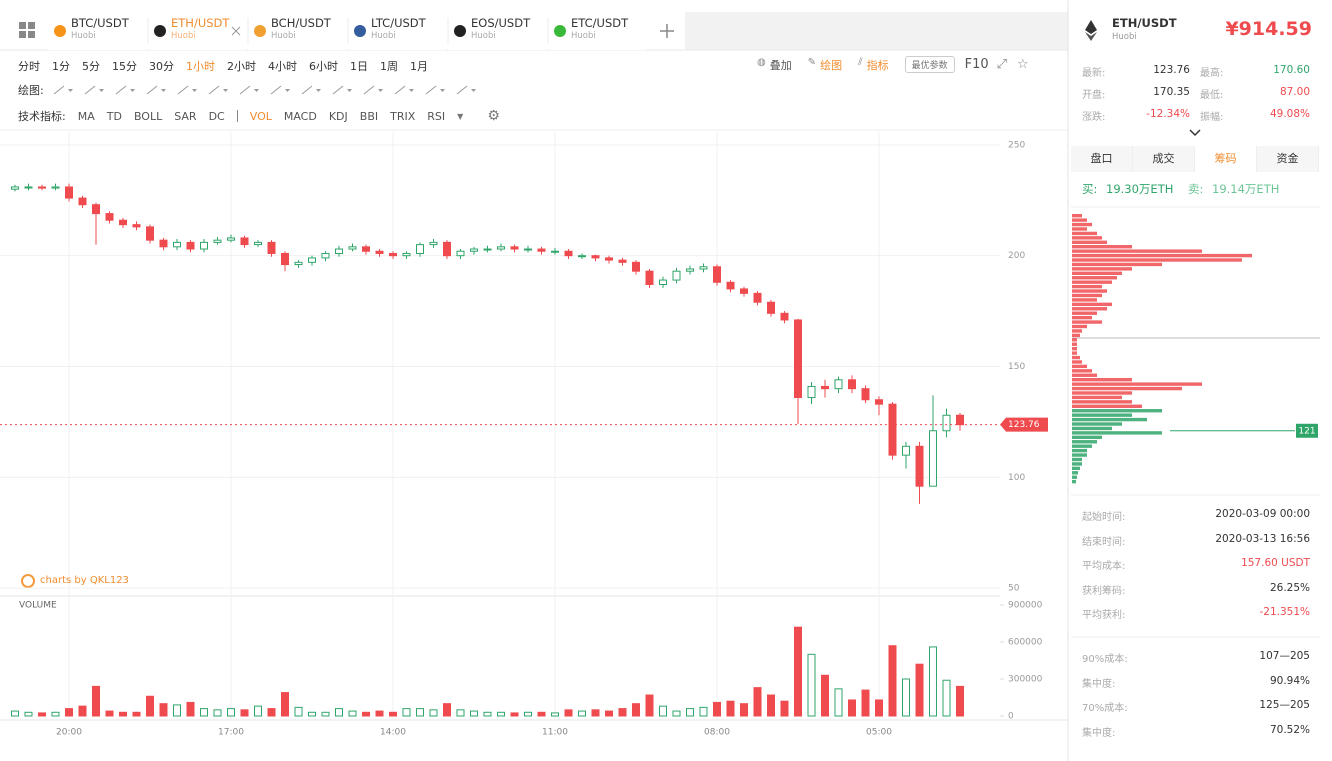 Image resolution: width=1332 pixels, height=761 pixels. Describe the element at coordinates (100, 23) in the screenshot. I see `tab-symbol: BTC/USDT` at that location.